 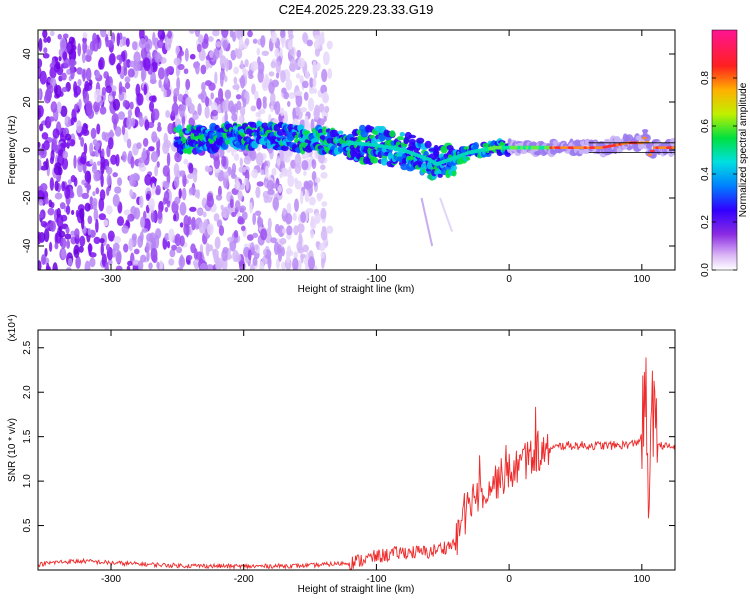 What do you see at coordinates (427, 222) in the screenshot?
I see `streak-line` at bounding box center [427, 222].